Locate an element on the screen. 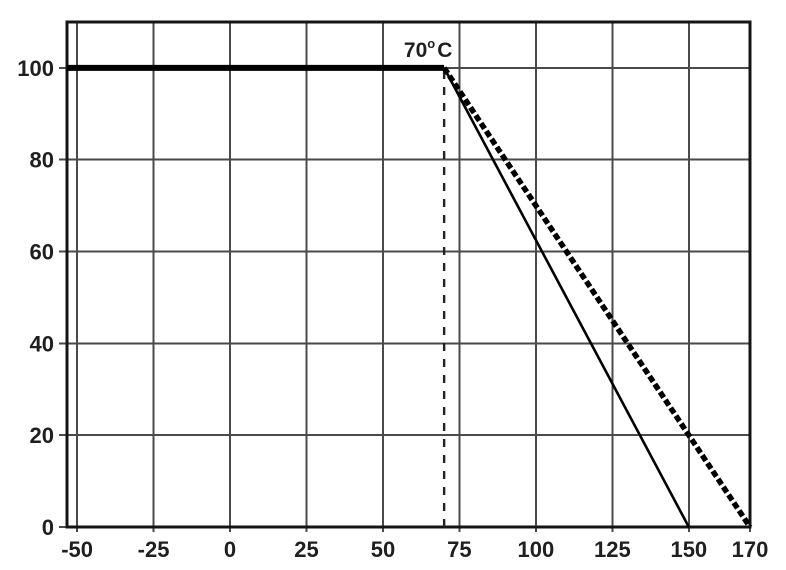 This screenshot has height=570, width=786. y-tick-label: 20 is located at coordinates (42, 435).